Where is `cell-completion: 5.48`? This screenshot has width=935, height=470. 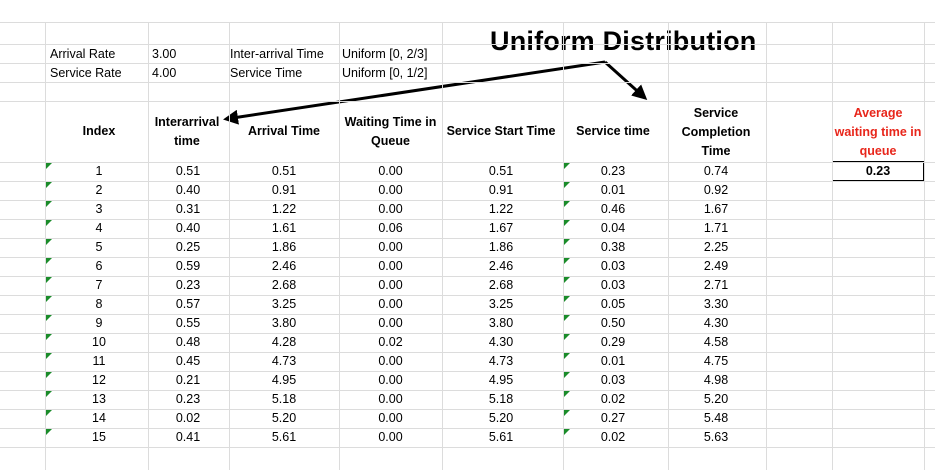 cell-completion: 5.48 is located at coordinates (716, 418).